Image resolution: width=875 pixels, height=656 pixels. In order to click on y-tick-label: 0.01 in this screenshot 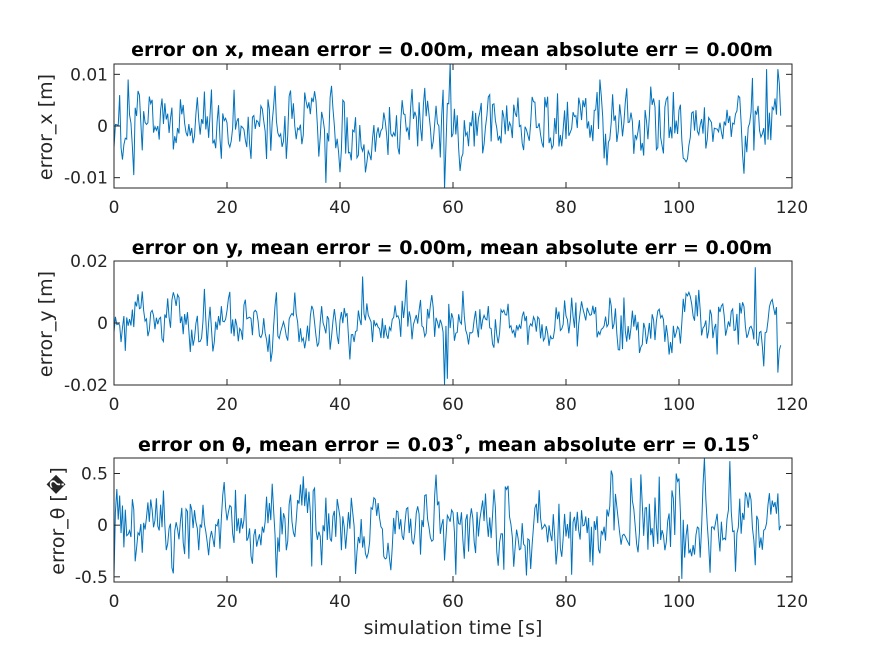, I will do `click(89, 75)`.